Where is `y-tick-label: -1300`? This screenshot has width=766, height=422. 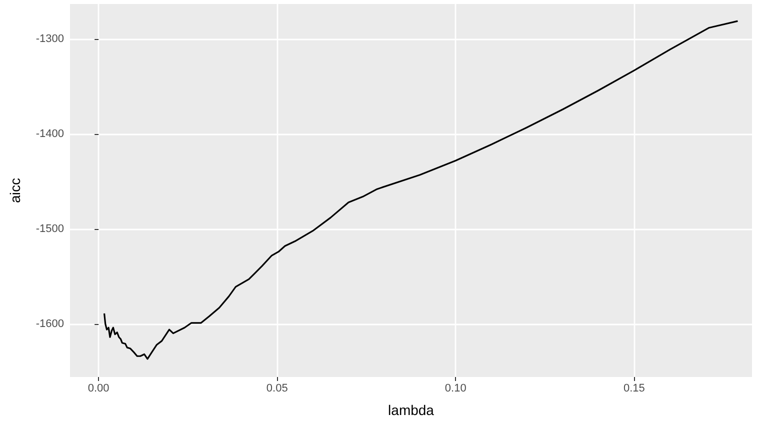
y-tick-label: -1300 is located at coordinates (50, 39).